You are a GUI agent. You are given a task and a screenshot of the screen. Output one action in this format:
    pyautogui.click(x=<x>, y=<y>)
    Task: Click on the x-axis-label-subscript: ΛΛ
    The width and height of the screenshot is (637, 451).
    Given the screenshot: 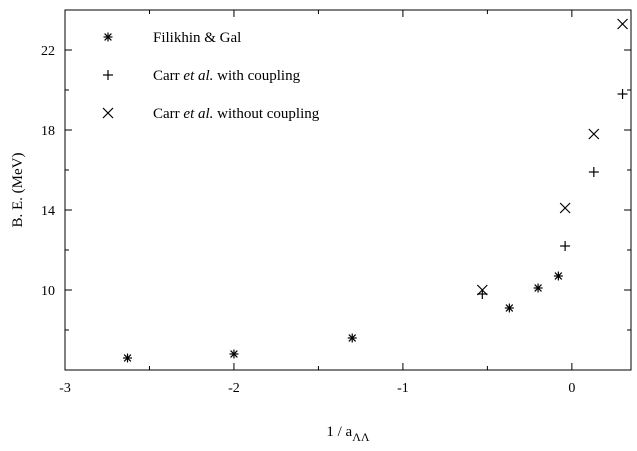 What is the action you would take?
    pyautogui.click(x=361, y=437)
    